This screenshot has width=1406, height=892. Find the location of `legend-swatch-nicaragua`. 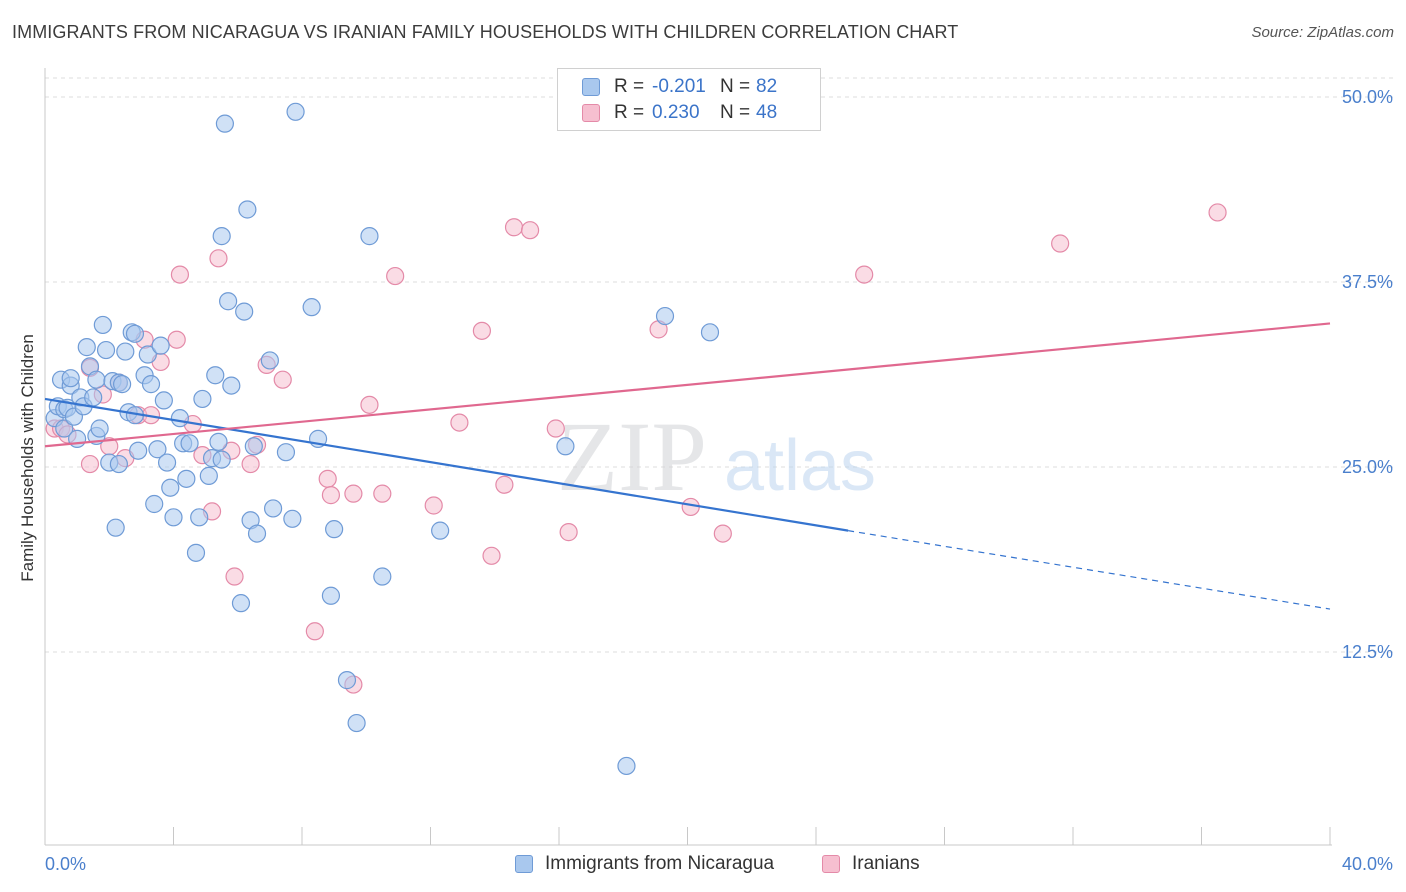

legend-swatch-nicaragua is located at coordinates (524, 864).